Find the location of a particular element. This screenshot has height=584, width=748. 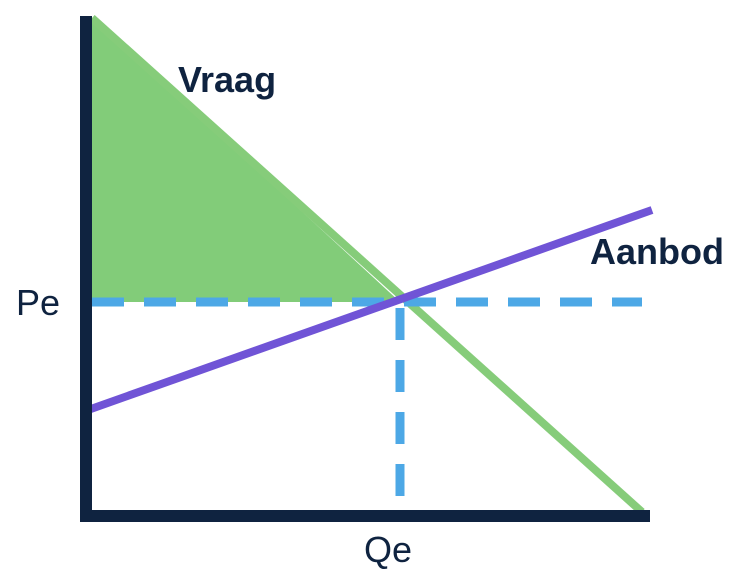

price-axis-label: Pe is located at coordinates (38, 302).